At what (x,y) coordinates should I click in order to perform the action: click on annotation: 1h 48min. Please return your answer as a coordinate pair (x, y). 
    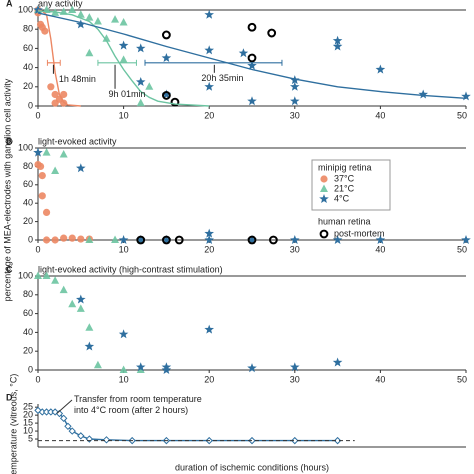
    Looking at the image, I should click on (77, 79).